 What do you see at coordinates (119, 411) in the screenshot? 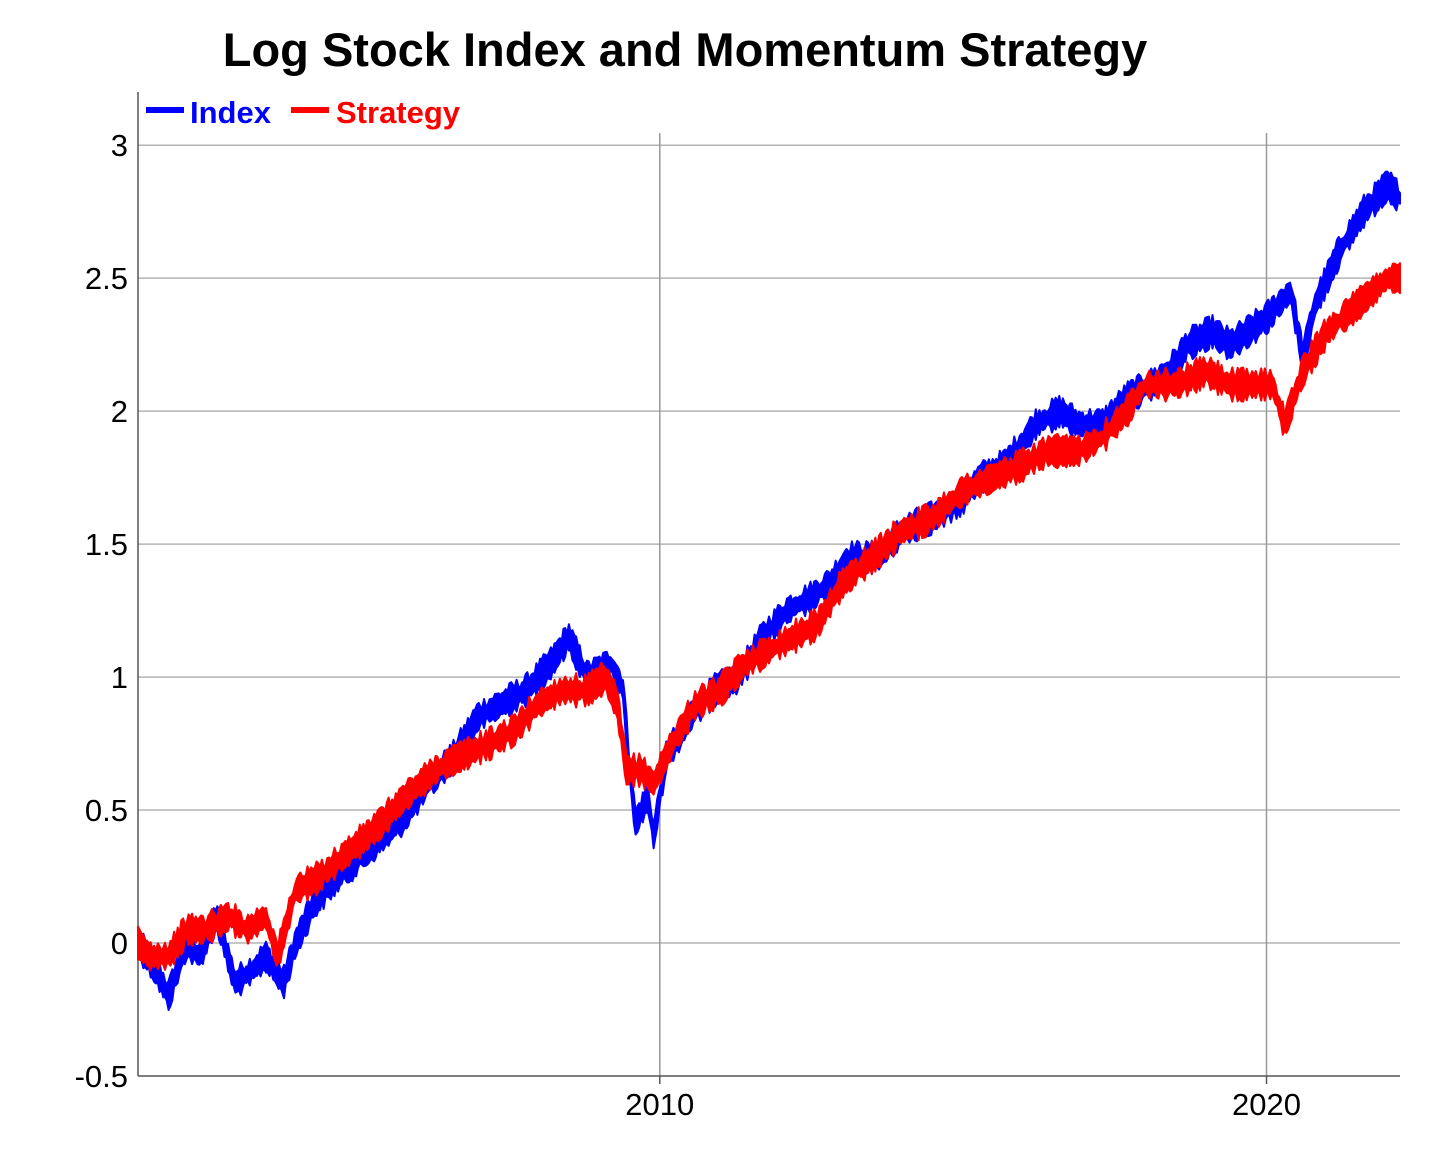
I see `y-tick-label: 2` at bounding box center [119, 411].